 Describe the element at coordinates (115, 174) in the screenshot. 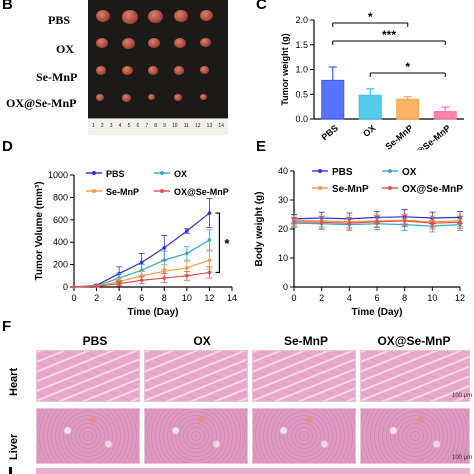

I see `legend-label: PBS` at that location.